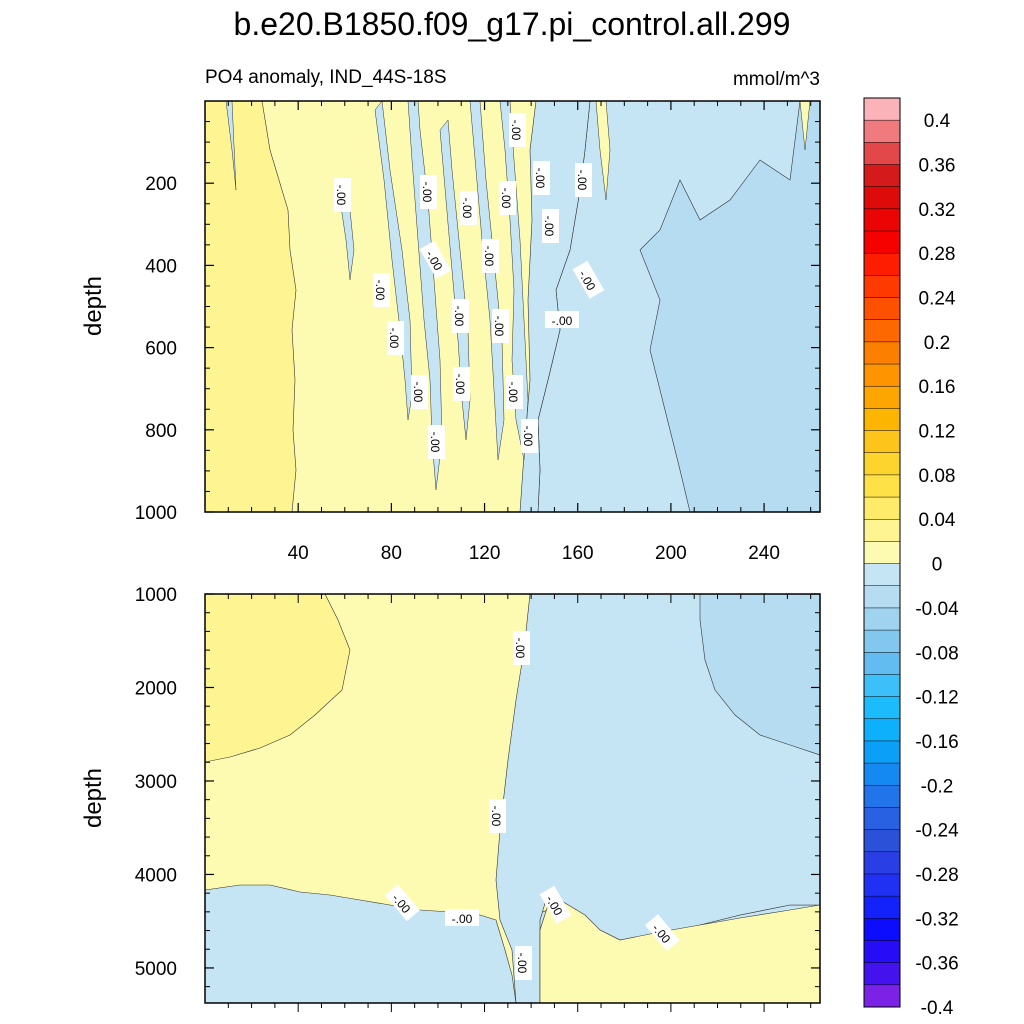  Describe the element at coordinates (937, 299) in the screenshot. I see `colorbar-label: 0.24` at that location.